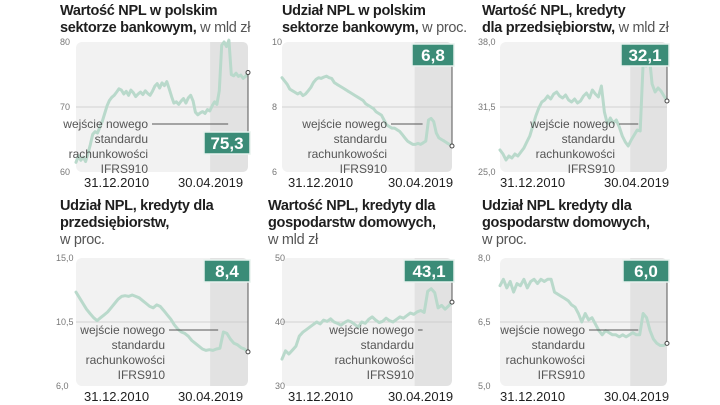  Describe the element at coordinates (484, 386) in the screenshot. I see `y-tick-label: 5,0` at that location.